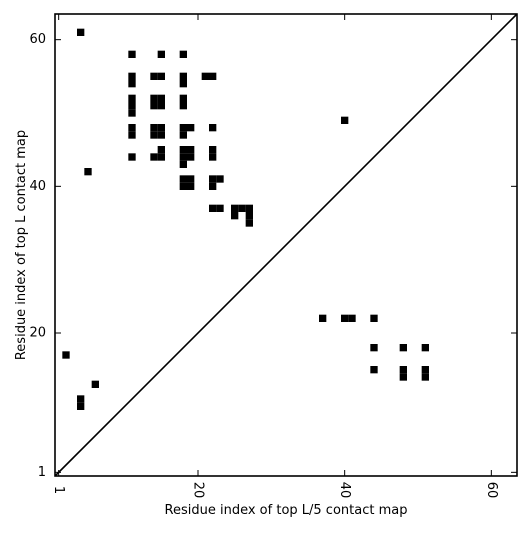 The width and height of the screenshot is (531, 536). What do you see at coordinates (344, 490) in the screenshot?
I see `x-tick-label: 40` at bounding box center [344, 490].